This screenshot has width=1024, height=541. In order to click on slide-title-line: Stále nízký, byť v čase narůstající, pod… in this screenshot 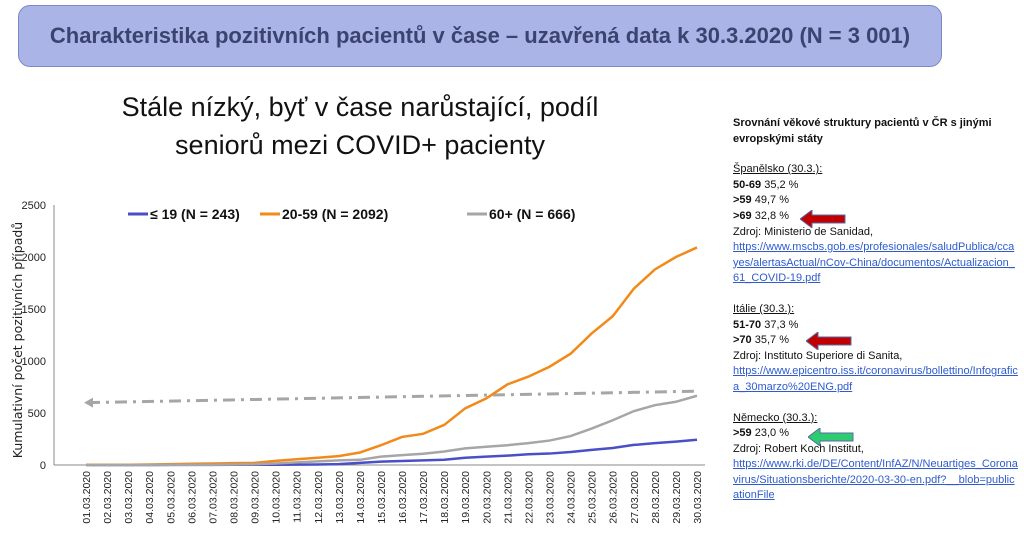, I will do `click(360, 107)`.